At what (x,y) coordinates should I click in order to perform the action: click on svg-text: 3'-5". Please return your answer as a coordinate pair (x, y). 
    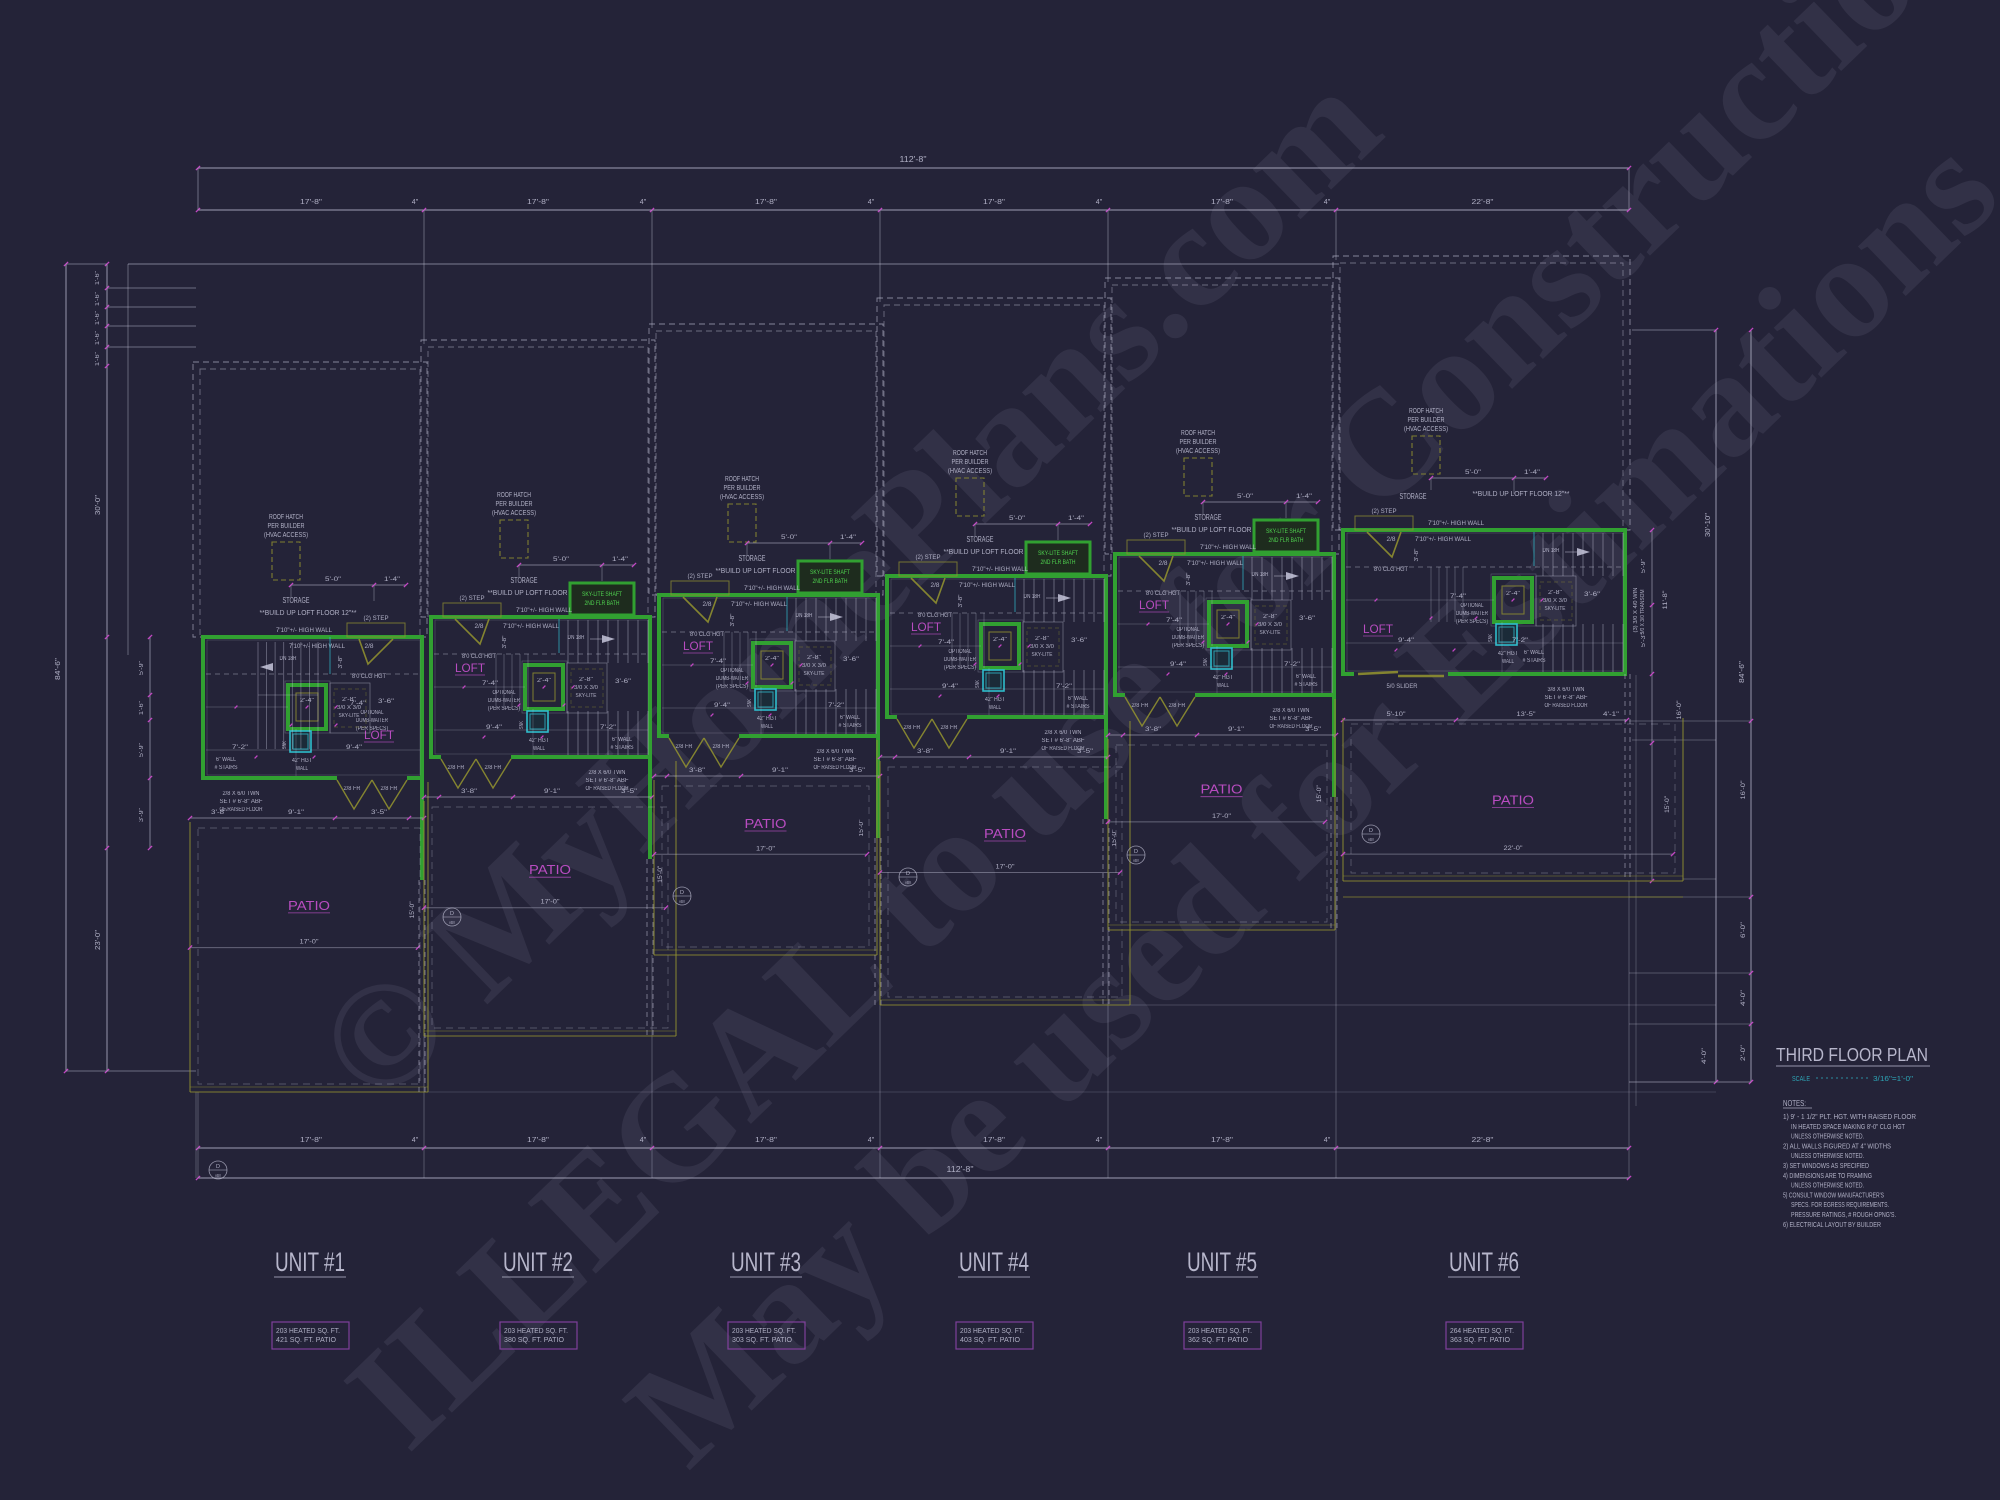
    Looking at the image, I should click on (857, 770).